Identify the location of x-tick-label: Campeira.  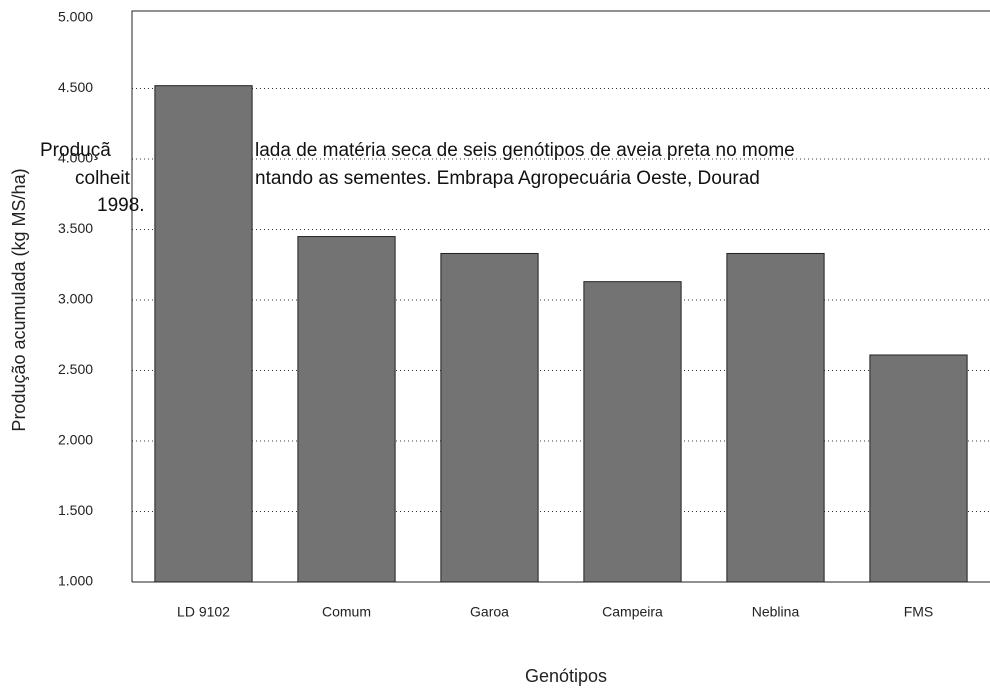
(632, 612).